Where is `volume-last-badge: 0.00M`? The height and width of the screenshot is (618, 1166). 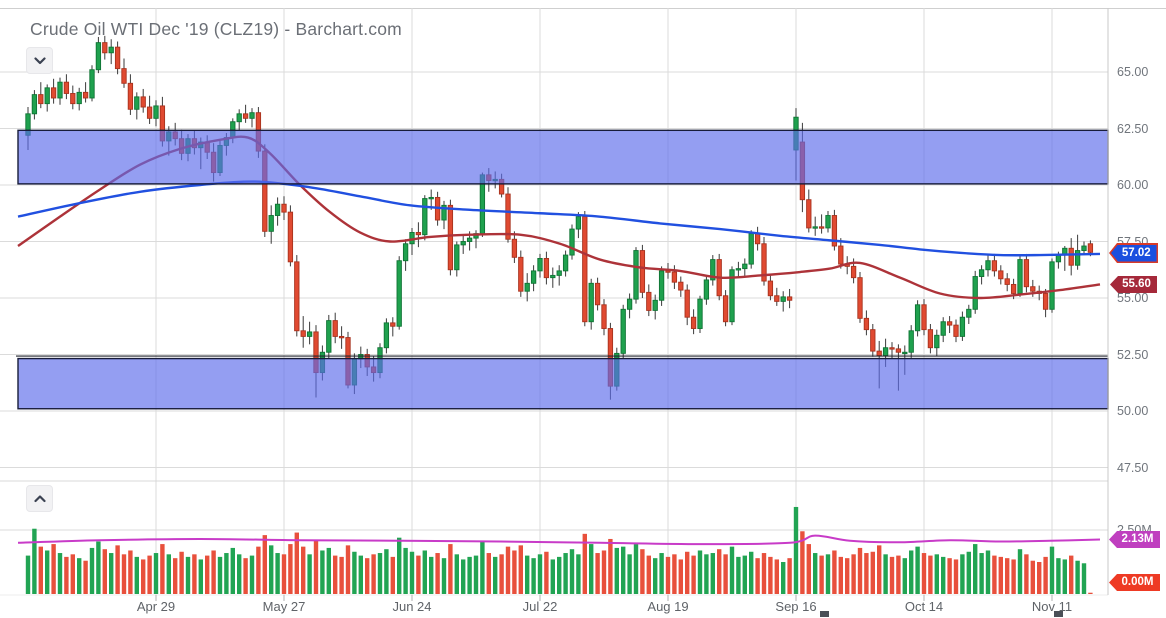
volume-last-badge: 0.00M is located at coordinates (1134, 582).